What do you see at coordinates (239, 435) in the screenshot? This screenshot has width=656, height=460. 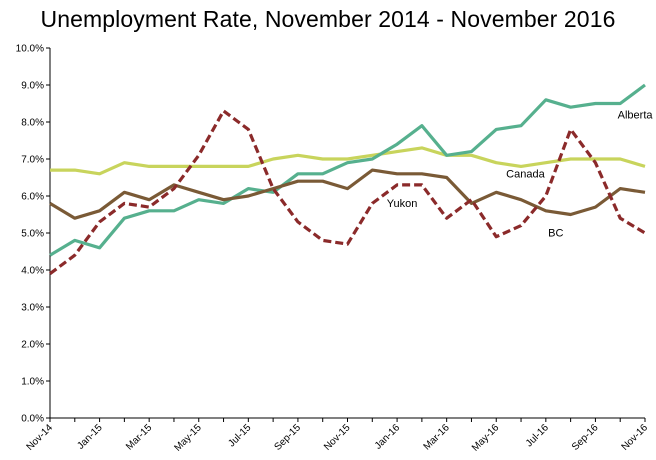 I see `x-tick-label: Jul-15` at bounding box center [239, 435].